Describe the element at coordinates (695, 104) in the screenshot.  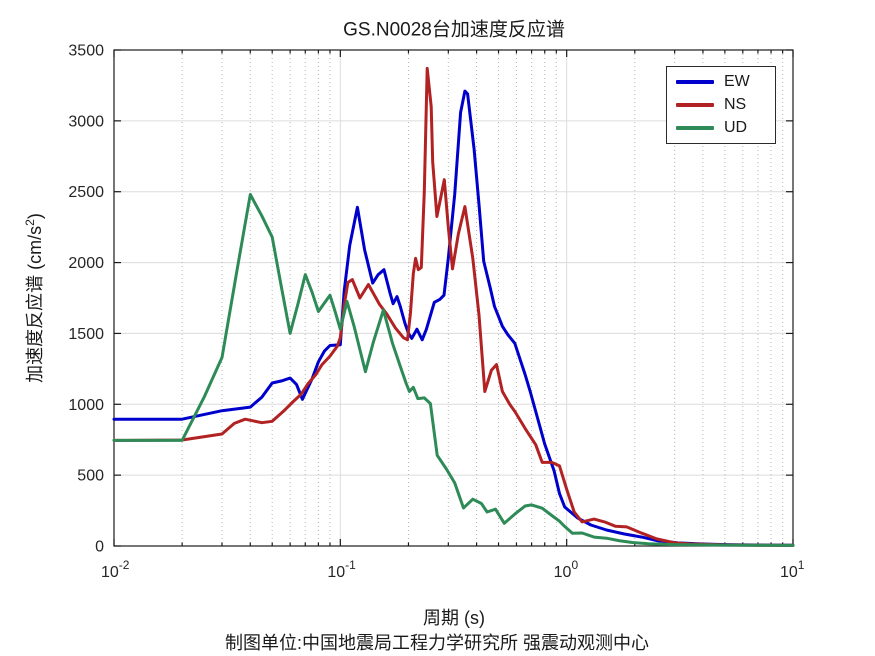
I see `legend-line-ns` at that location.